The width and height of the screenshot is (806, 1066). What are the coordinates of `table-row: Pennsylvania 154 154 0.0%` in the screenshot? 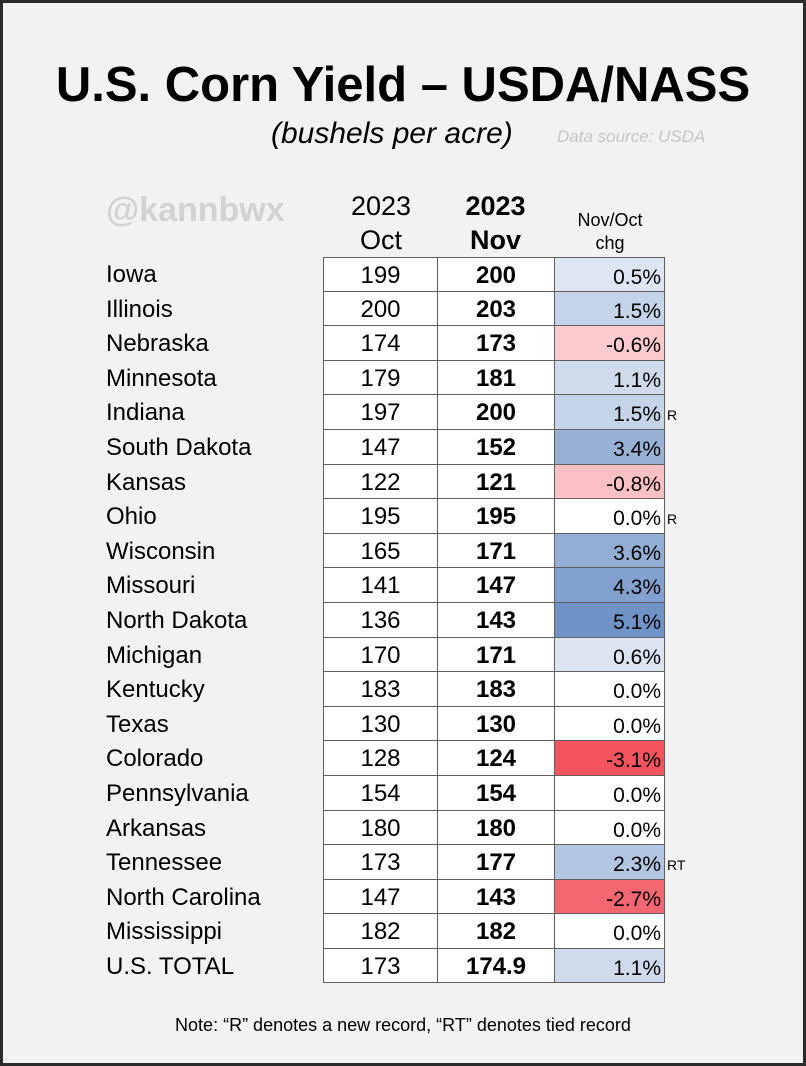 It's located at (403, 793).